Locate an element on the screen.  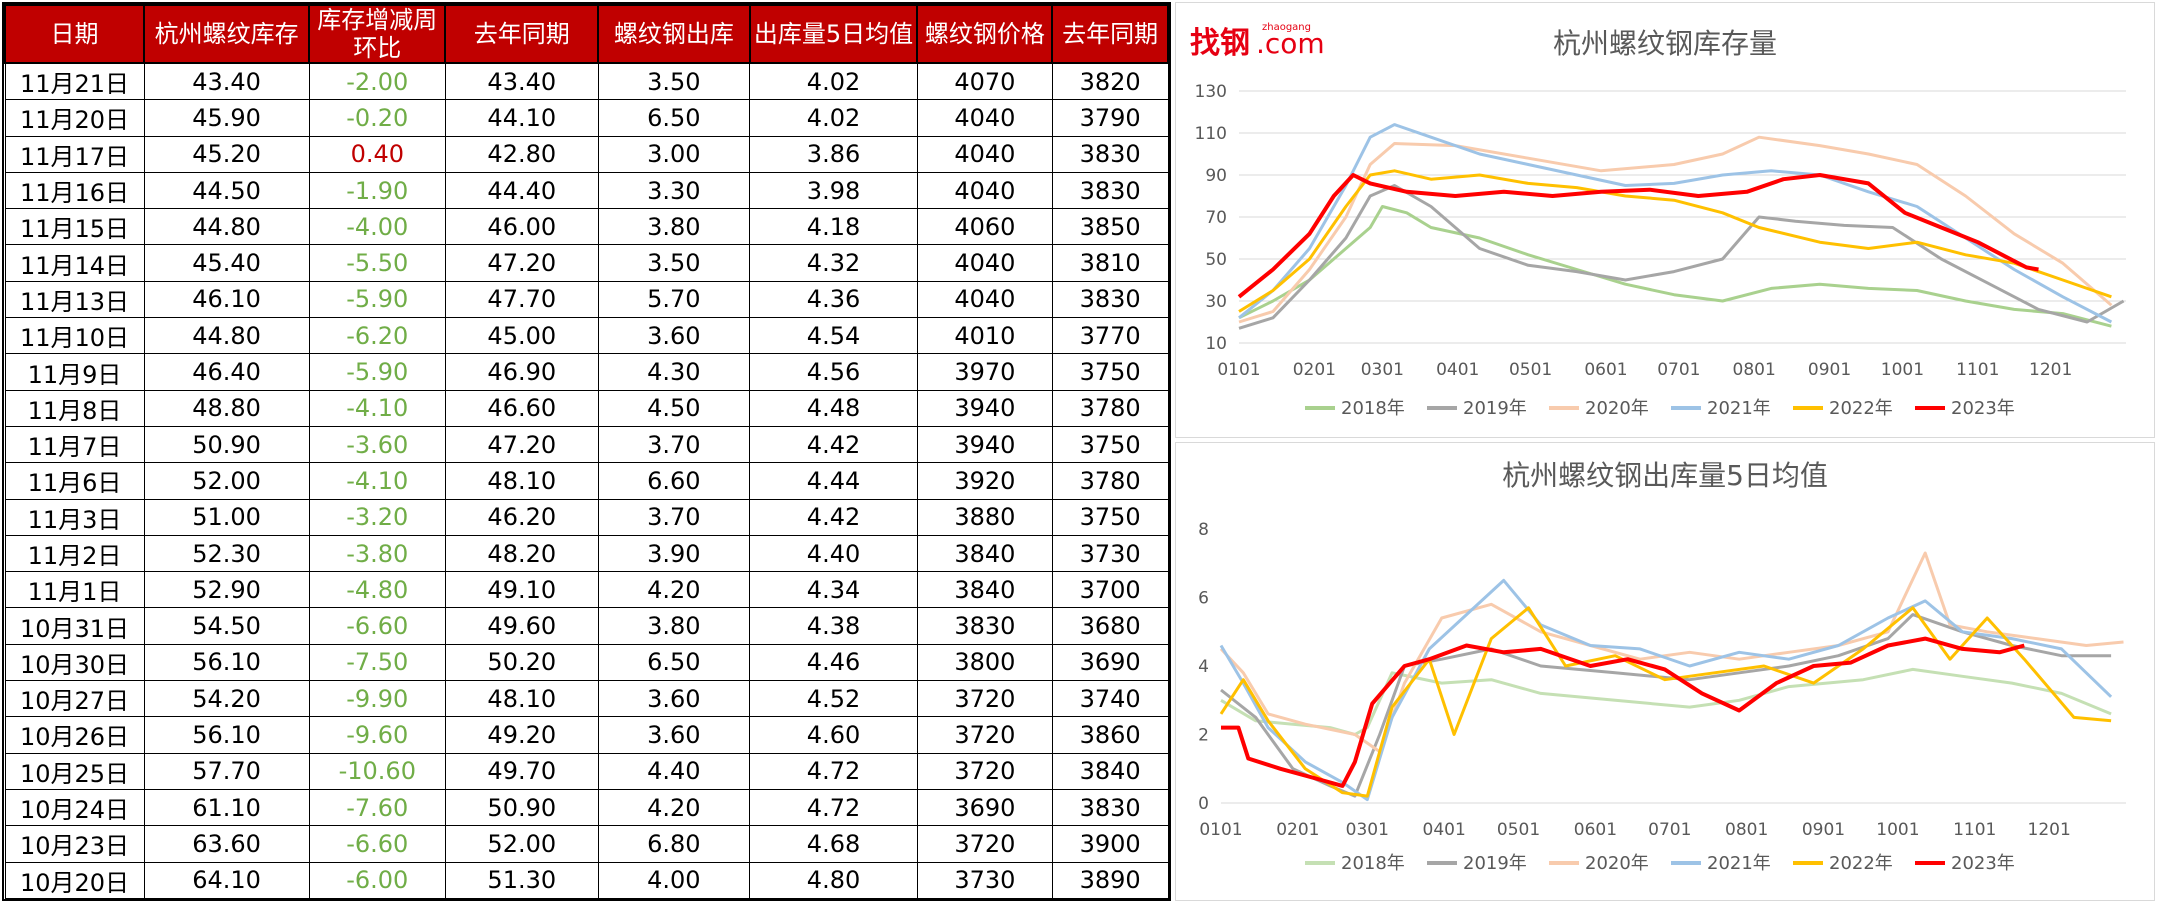
table-row: 11月6日 52.00 -4.10 48.10 6.60 4.44 3920 3780 is located at coordinates (586, 481).